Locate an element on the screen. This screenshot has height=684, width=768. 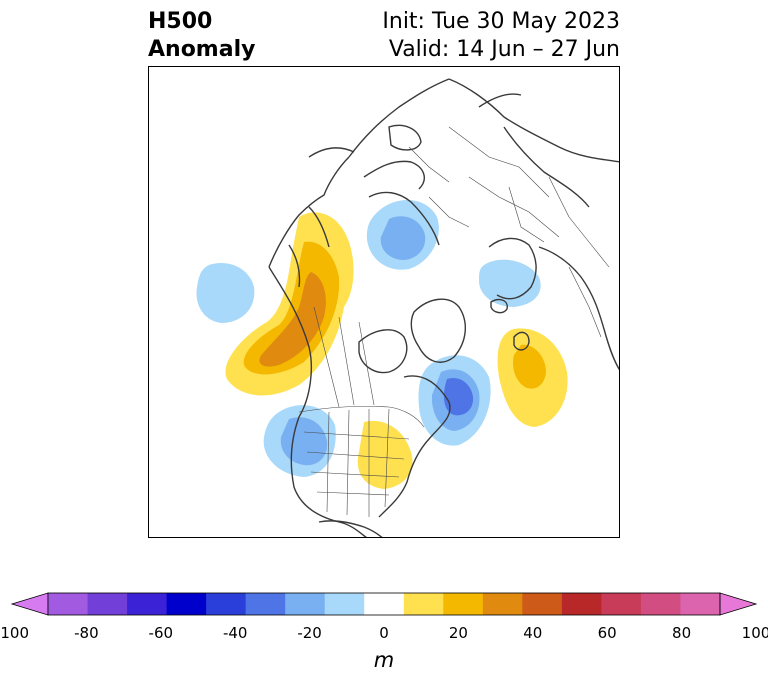
colorbar-outline is located at coordinates (384, 604).